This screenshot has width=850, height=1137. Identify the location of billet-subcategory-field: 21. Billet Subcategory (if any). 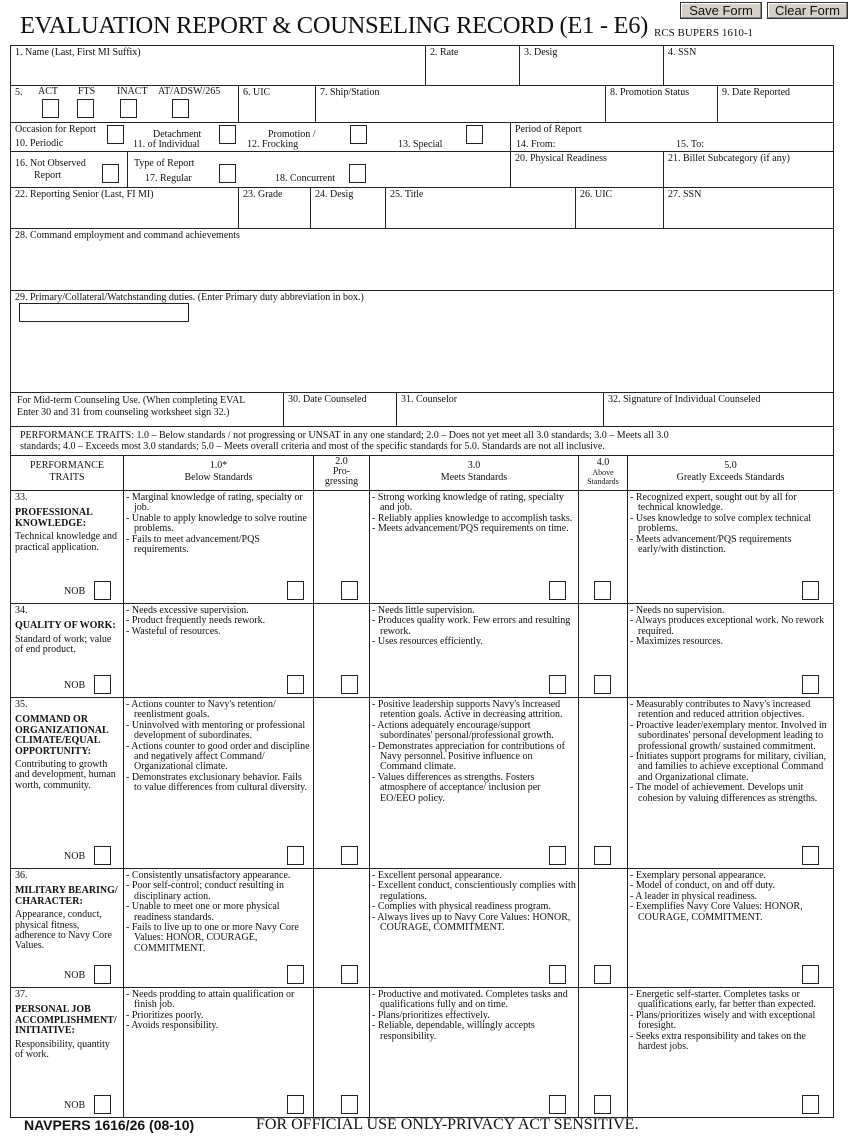
(748, 169).